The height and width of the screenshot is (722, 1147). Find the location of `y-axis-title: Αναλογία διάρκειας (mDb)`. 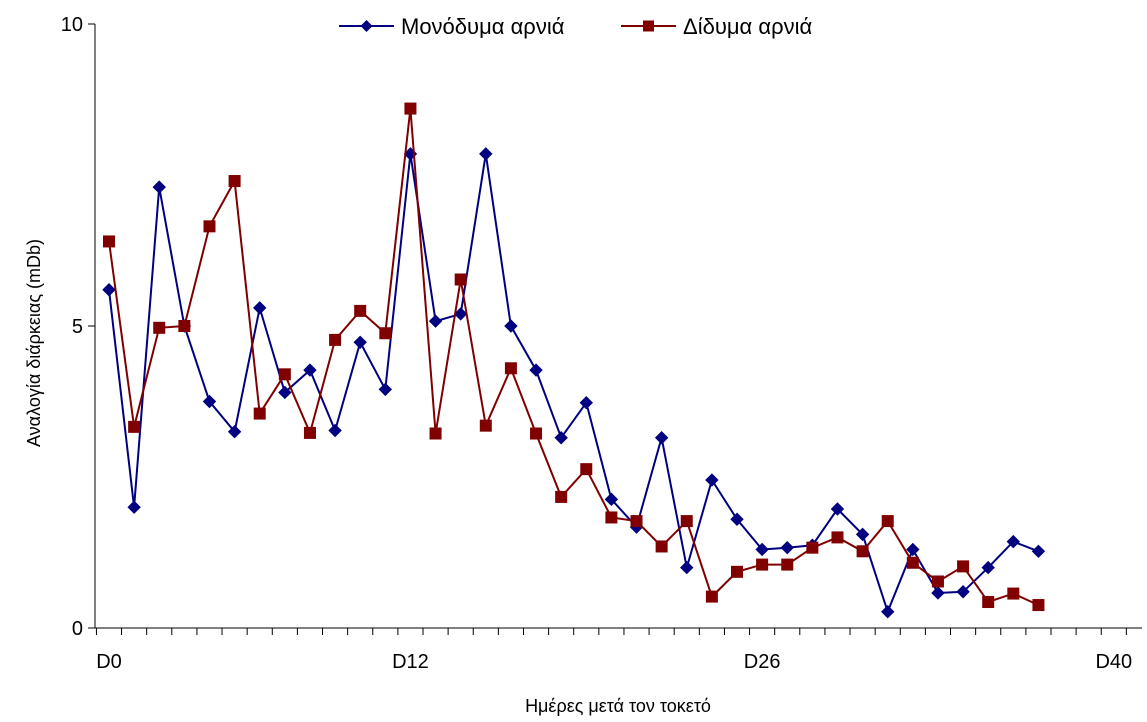

y-axis-title: Αναλογία διάρκειας (mDb) is located at coordinates (34, 343).